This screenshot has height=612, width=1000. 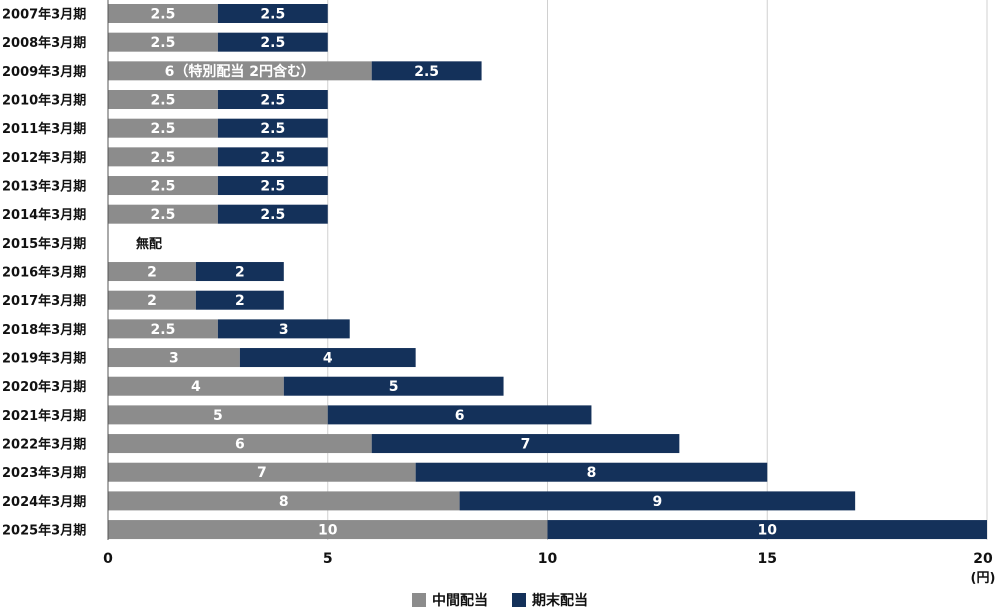 What do you see at coordinates (149, 244) in the screenshot?
I see `annotation-label: 無配` at bounding box center [149, 244].